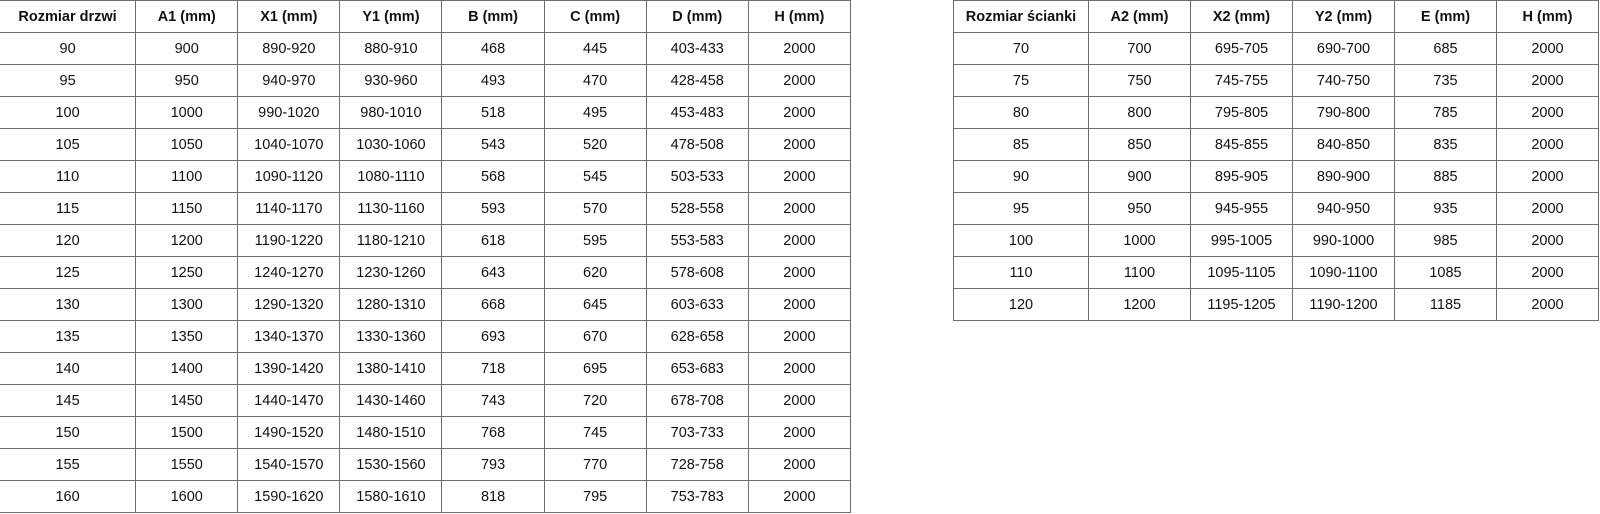  What do you see at coordinates (493, 16) in the screenshot?
I see `column-header: B (mm)` at bounding box center [493, 16].